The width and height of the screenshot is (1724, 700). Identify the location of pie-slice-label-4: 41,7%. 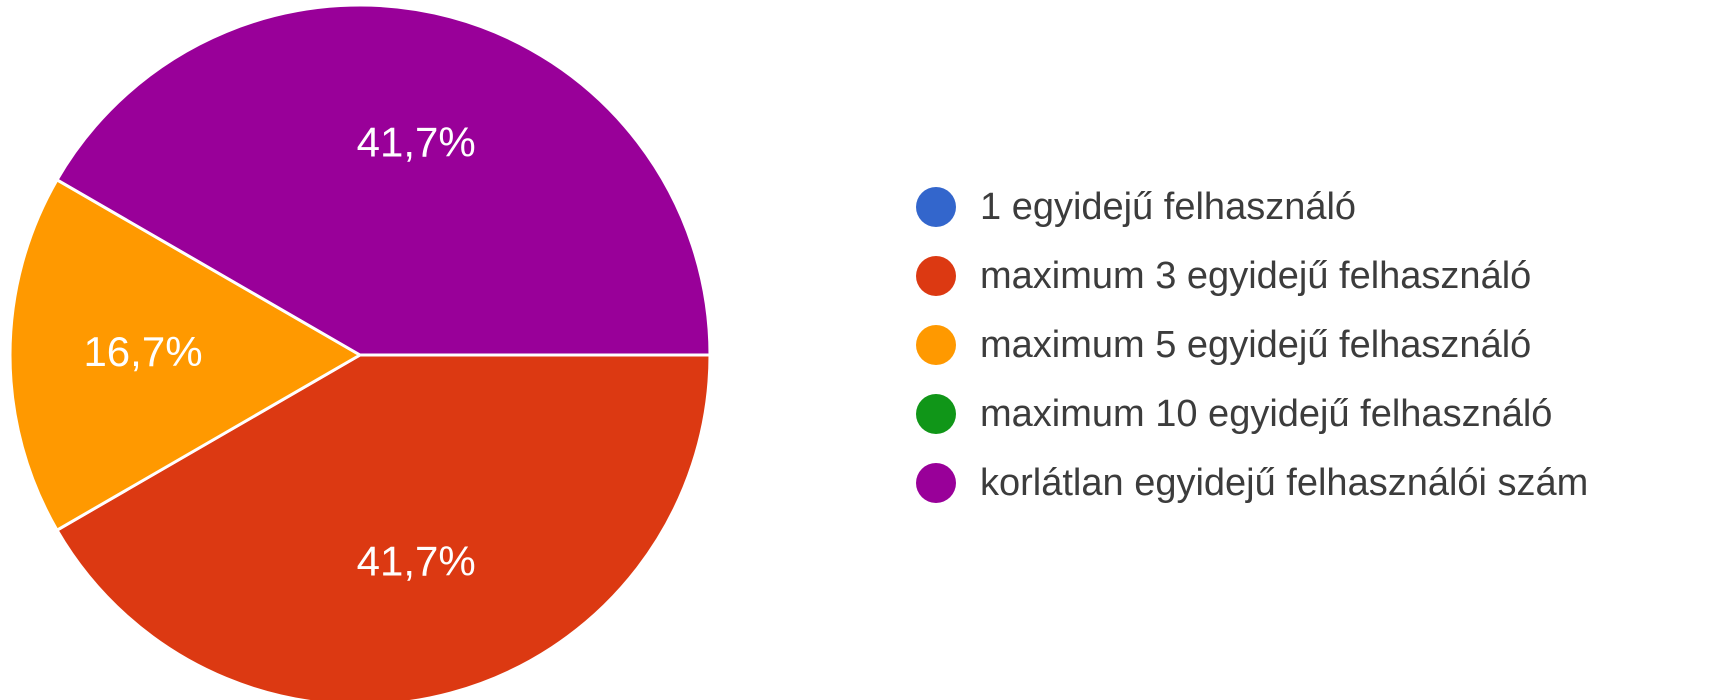
(416, 142).